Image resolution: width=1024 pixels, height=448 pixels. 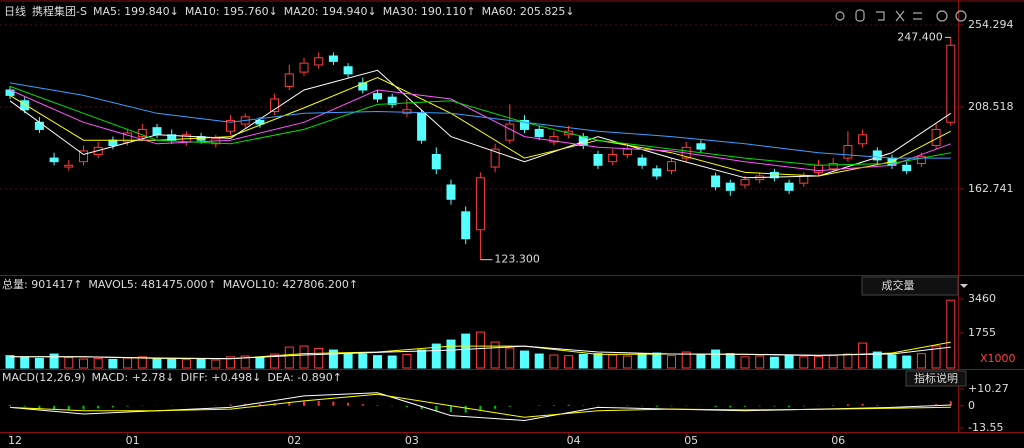 I want to click on help-label: 指标说明, so click(x=936, y=378).